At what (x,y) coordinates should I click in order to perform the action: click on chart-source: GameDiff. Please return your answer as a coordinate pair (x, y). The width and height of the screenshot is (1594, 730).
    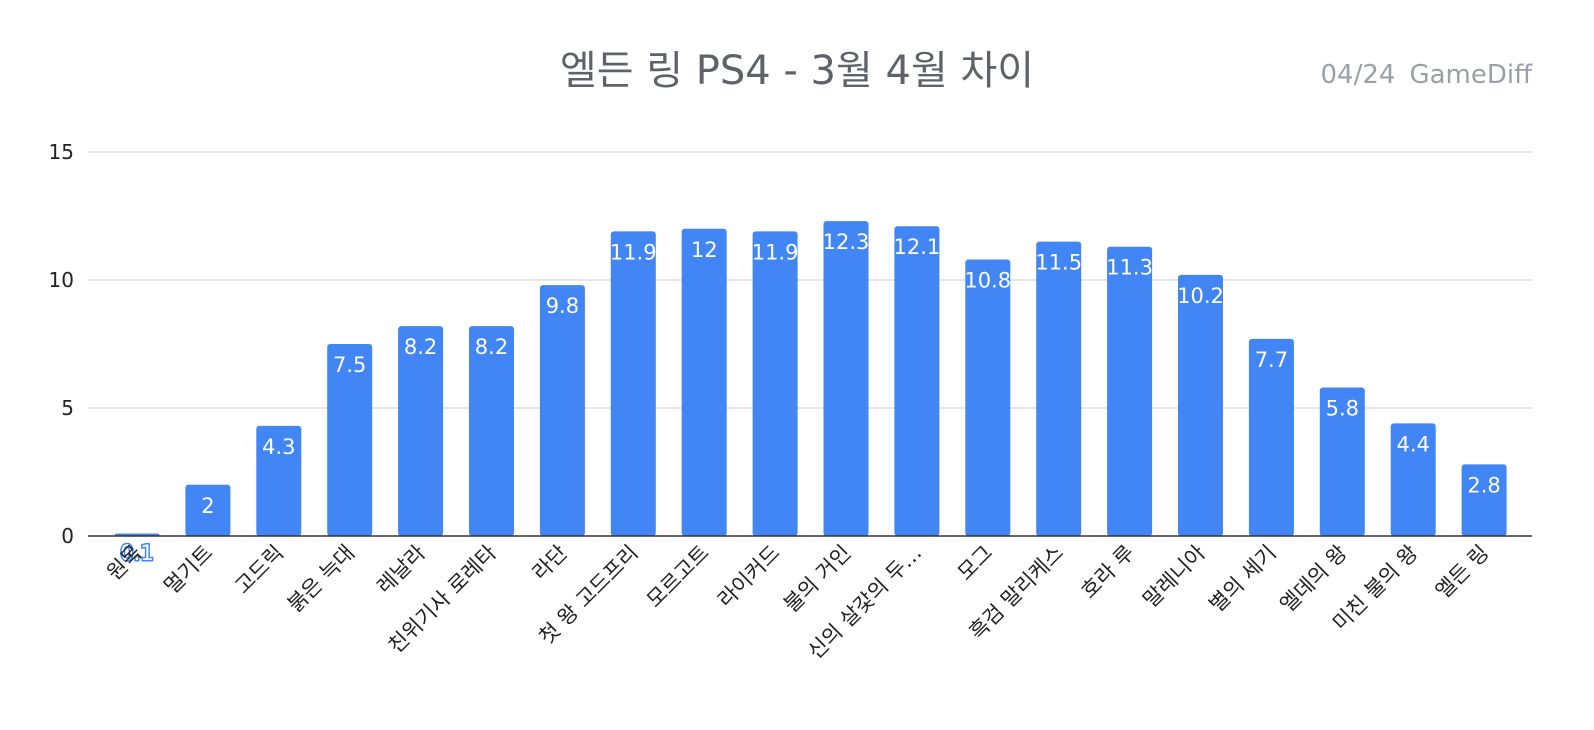
    Looking at the image, I should click on (1470, 75).